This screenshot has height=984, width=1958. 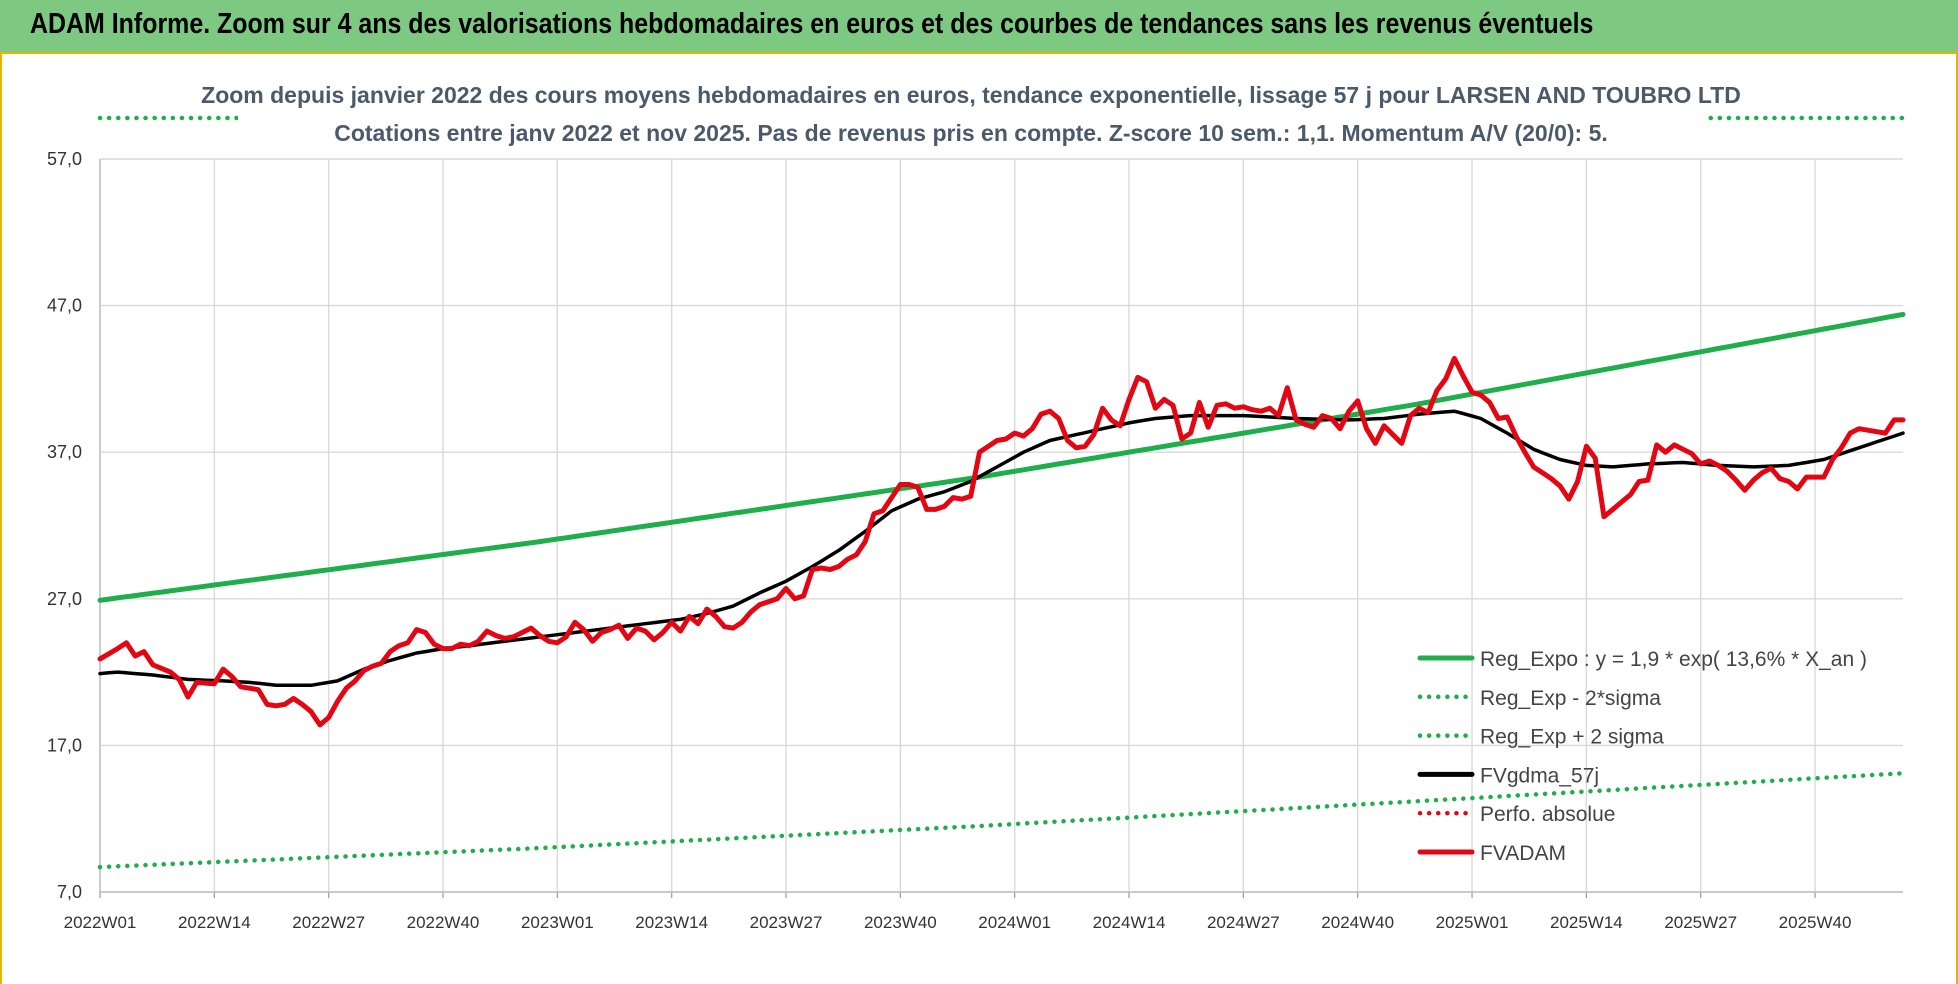 What do you see at coordinates (1243, 922) in the screenshot?
I see `x-tick-label: 2024W27` at bounding box center [1243, 922].